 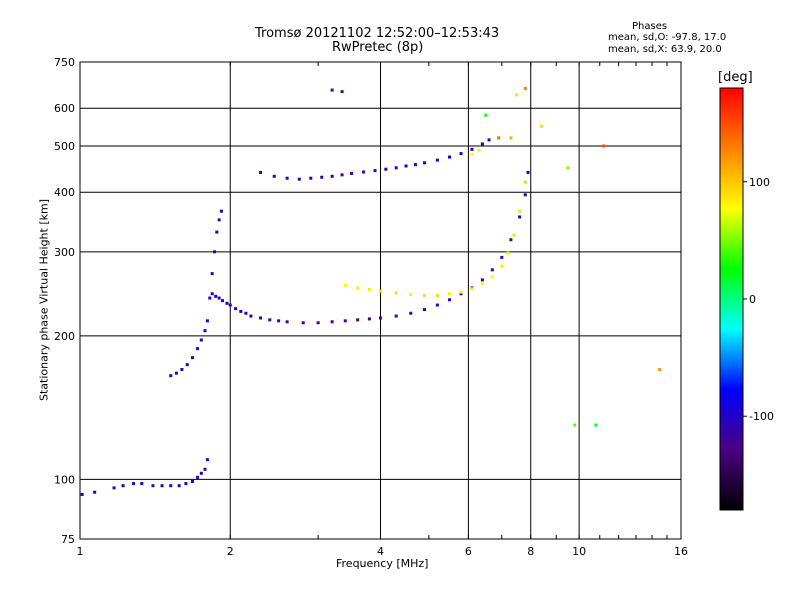 What do you see at coordinates (64, 108) in the screenshot?
I see `y-tick-label: 600` at bounding box center [64, 108].